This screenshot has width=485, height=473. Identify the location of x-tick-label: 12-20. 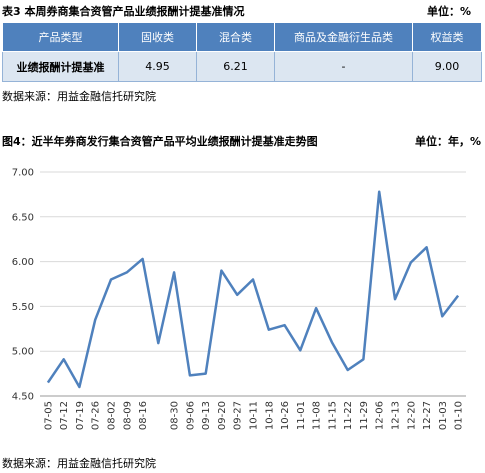
(411, 415).